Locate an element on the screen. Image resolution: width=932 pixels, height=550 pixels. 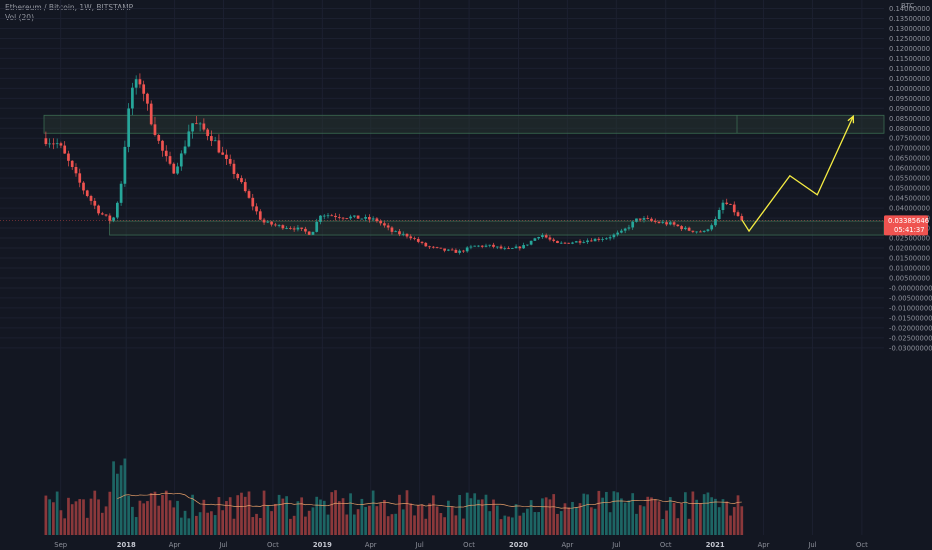
support-zone is located at coordinates (497, 228).